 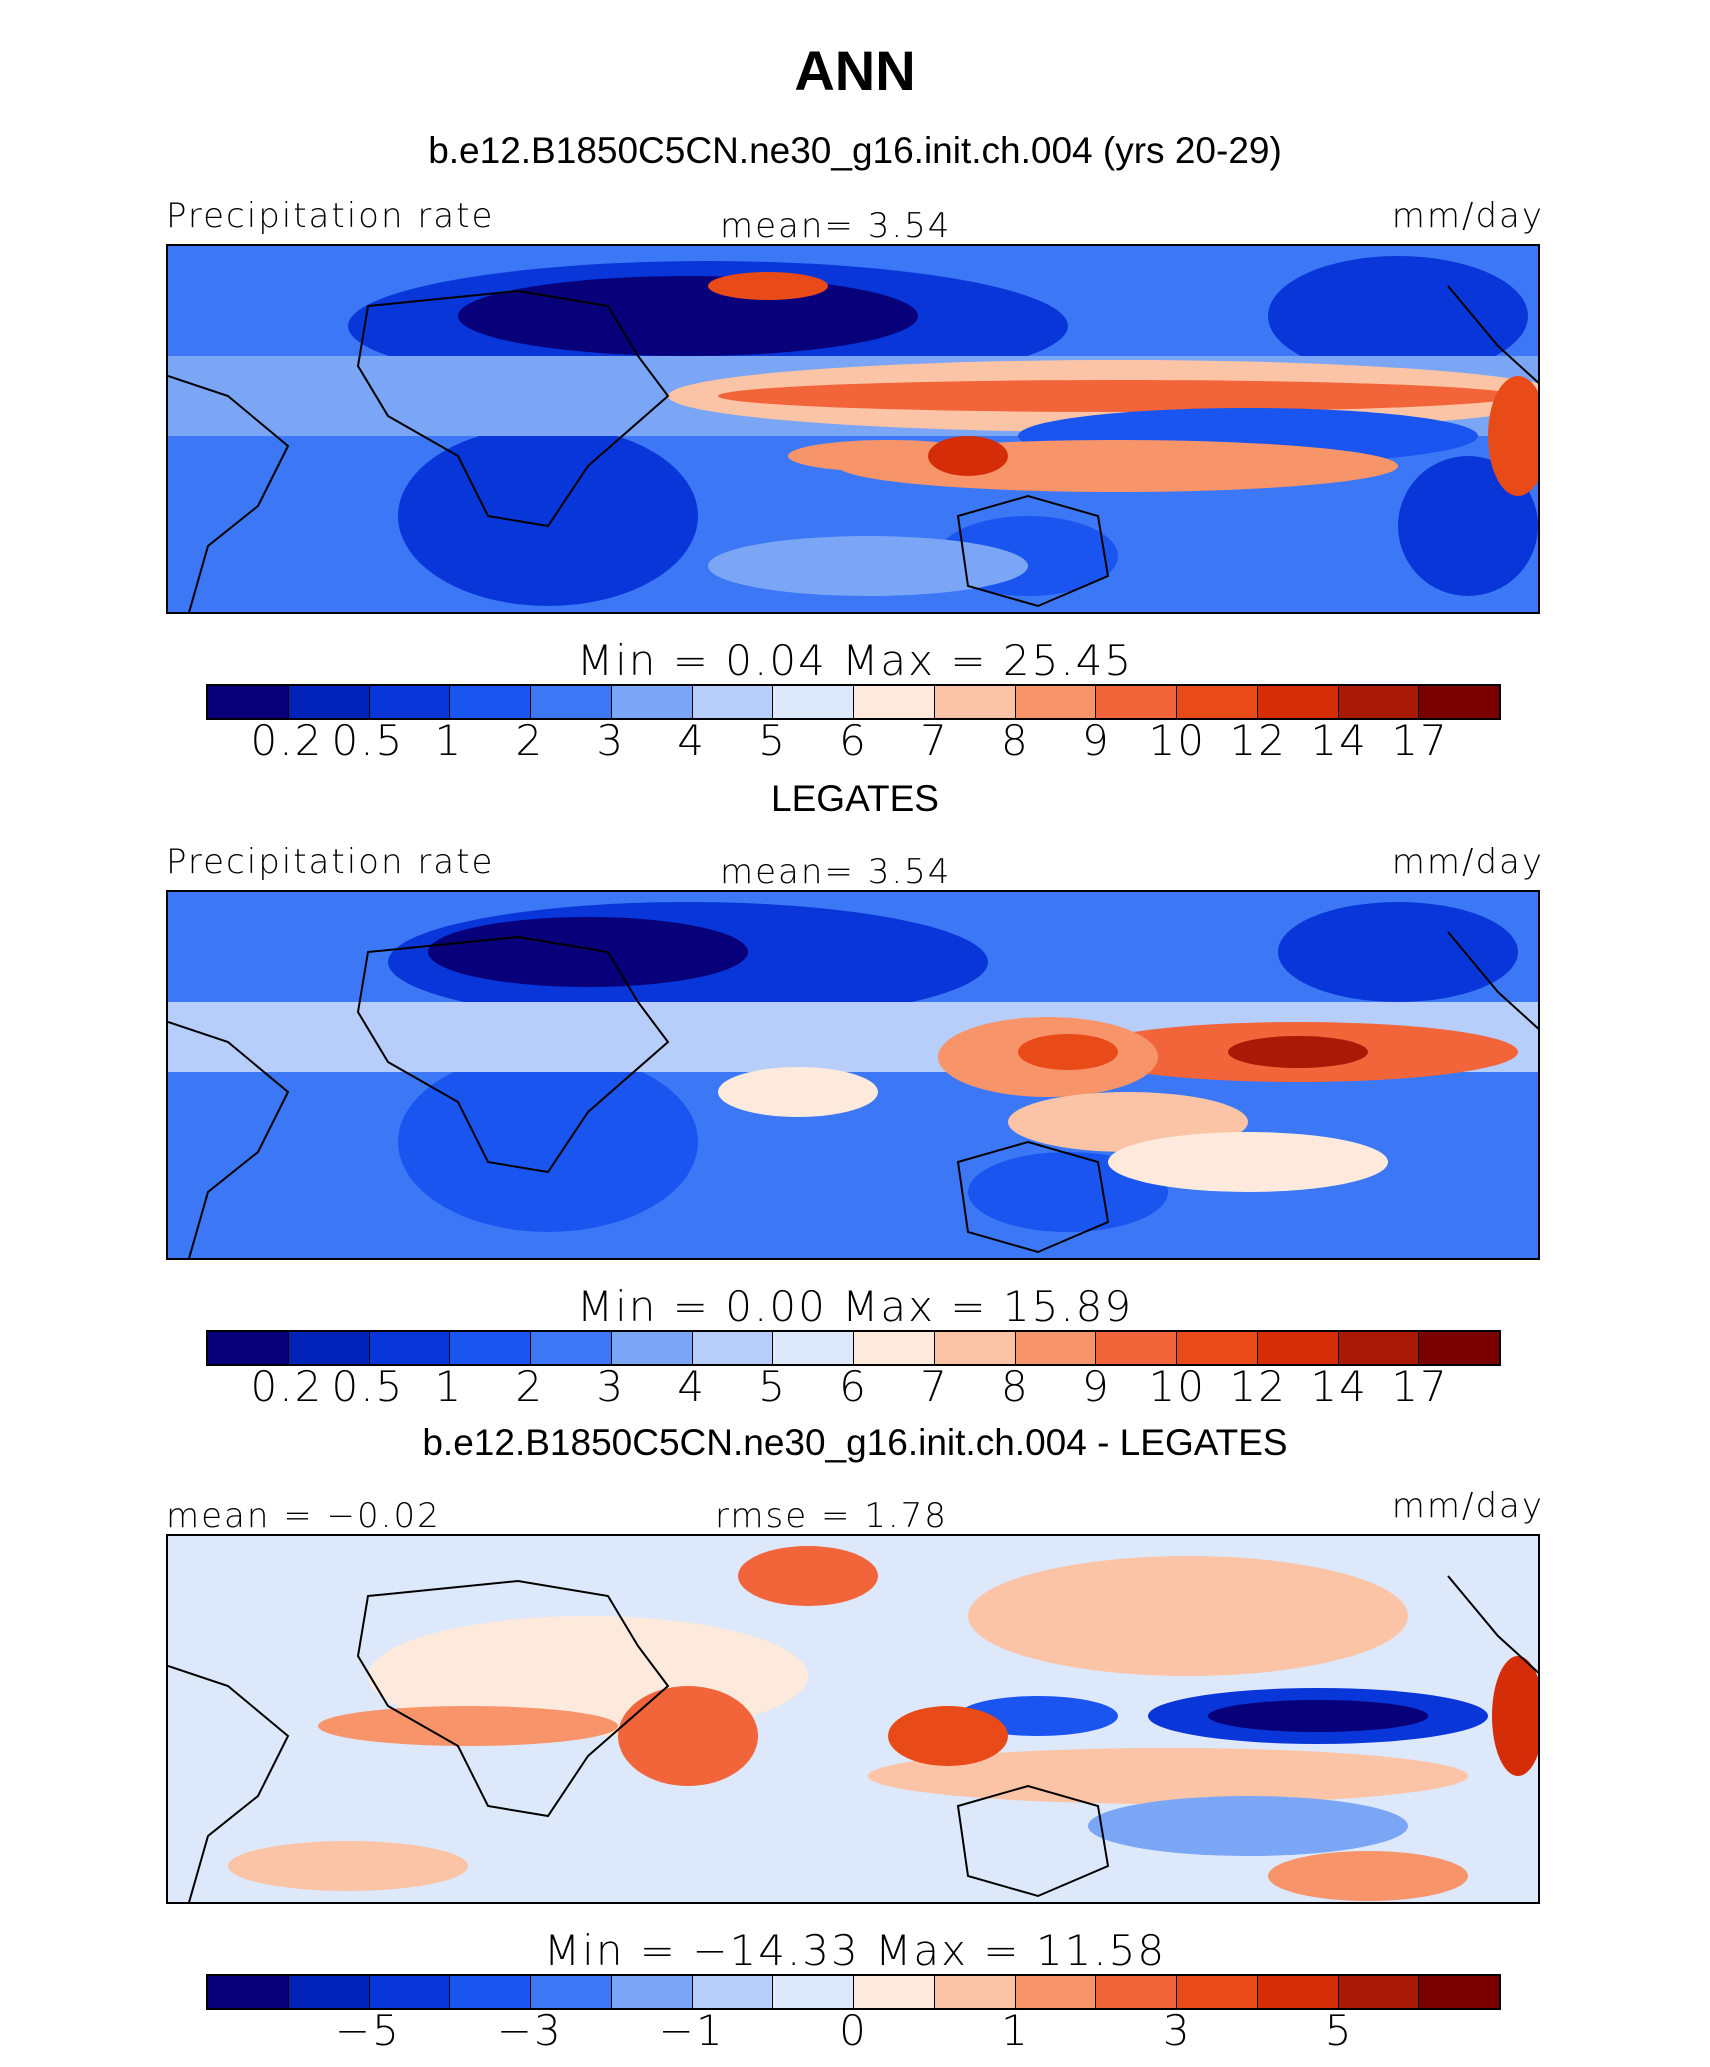 I want to click on panel-3-colorbar, so click(x=853, y=1992).